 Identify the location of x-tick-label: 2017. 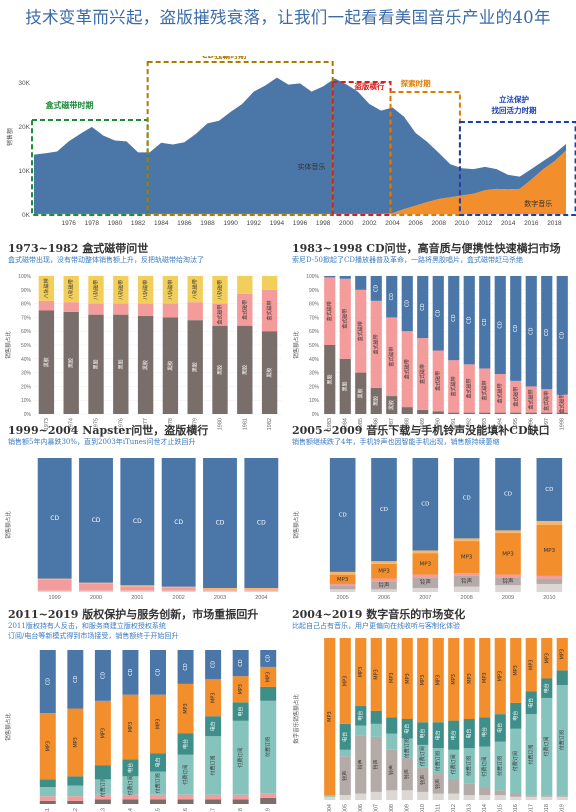
(214, 810).